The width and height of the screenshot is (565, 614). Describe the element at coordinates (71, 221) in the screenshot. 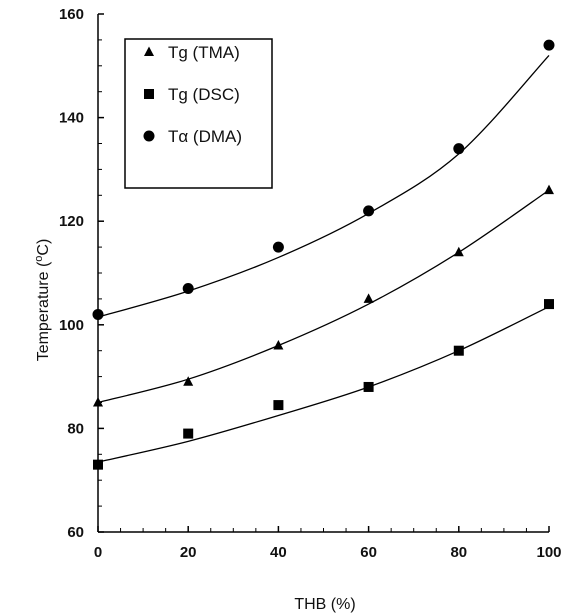

I see `y-tick-label: 120` at that location.